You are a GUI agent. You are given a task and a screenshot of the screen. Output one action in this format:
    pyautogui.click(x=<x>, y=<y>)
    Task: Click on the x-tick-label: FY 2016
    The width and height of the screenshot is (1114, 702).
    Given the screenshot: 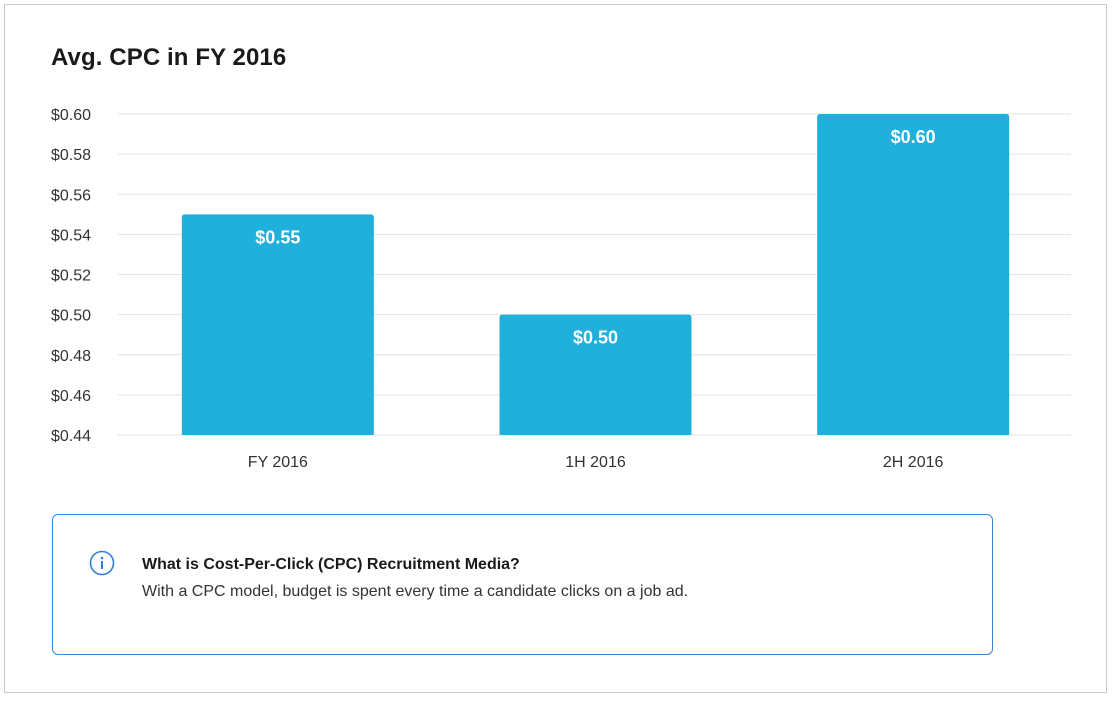 What is the action you would take?
    pyautogui.click(x=278, y=462)
    